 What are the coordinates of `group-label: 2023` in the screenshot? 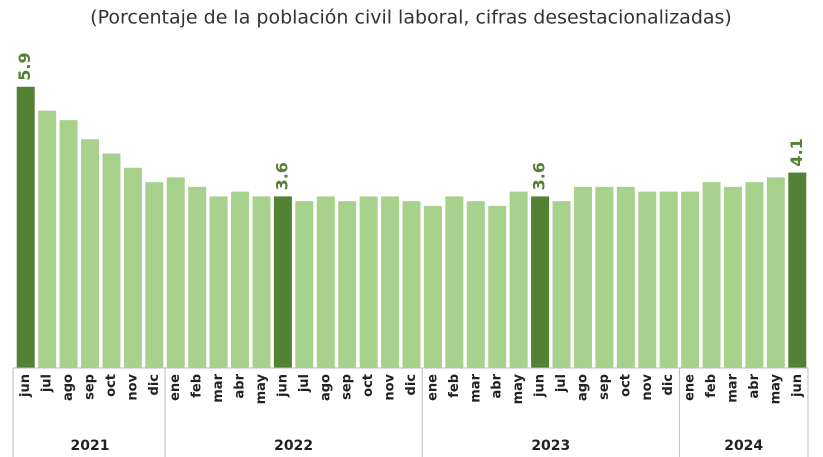 It's located at (550, 446).